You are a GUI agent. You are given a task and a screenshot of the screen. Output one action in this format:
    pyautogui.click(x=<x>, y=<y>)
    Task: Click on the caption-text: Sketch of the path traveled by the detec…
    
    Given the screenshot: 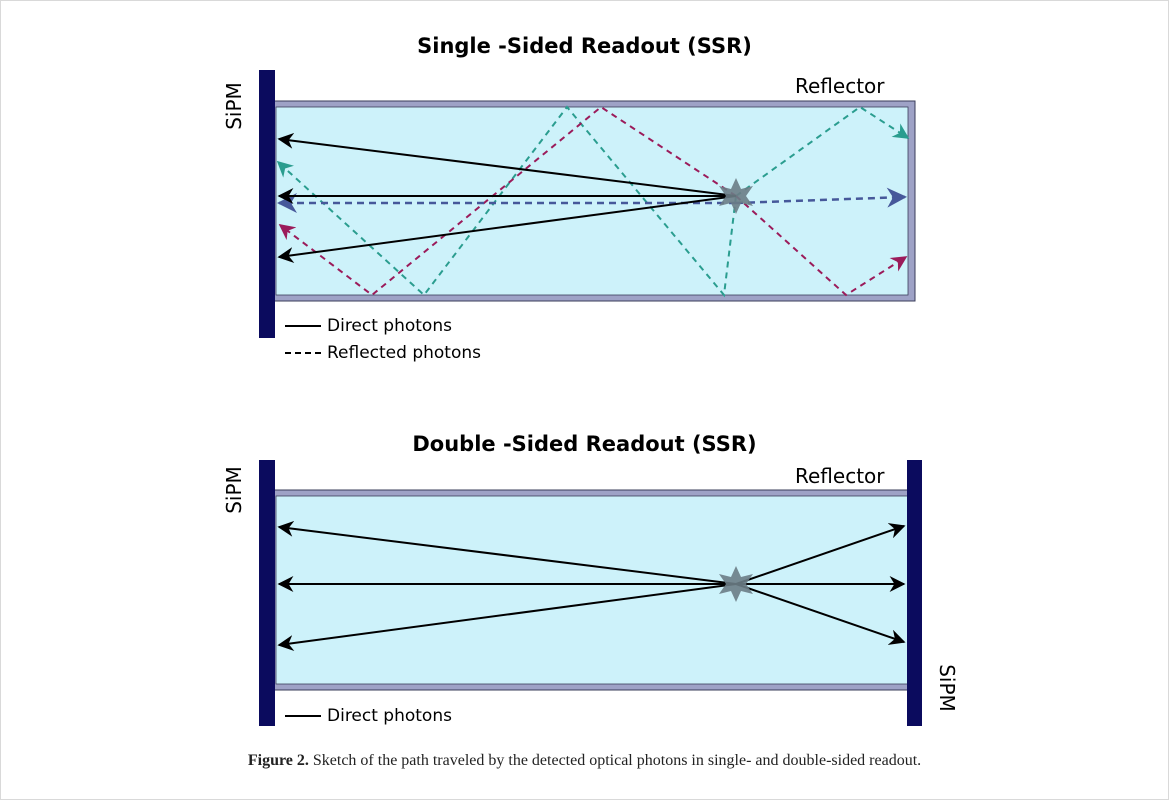 What is the action you would take?
    pyautogui.click(x=615, y=760)
    